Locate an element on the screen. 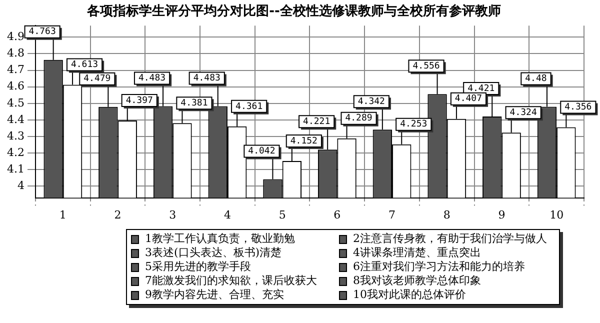  data-label: 4.763 is located at coordinates (42, 32).